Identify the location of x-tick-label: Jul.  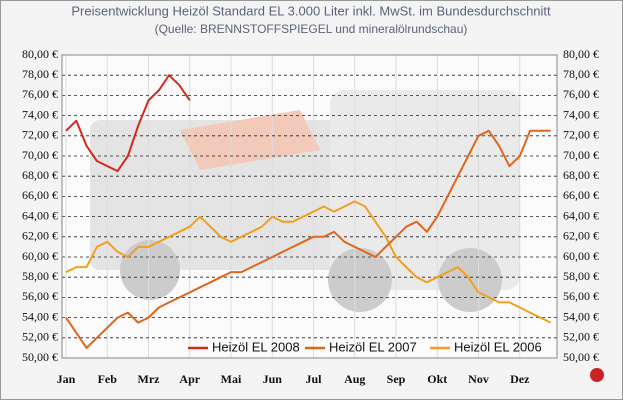
(313, 379).